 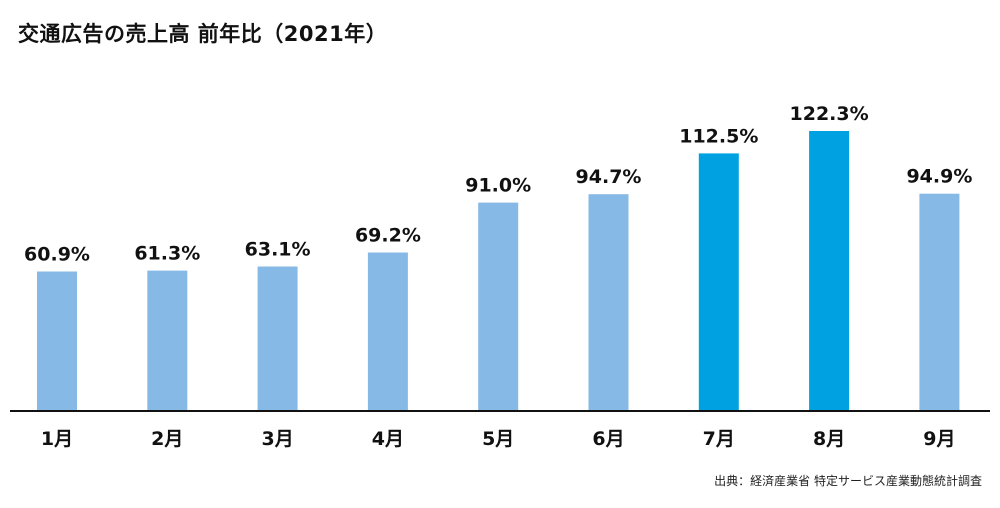 I want to click on x-tick-labels-layer: 1月 2月 3月 4月 5月 6月 7月 8月 9月, so click(x=498, y=439).